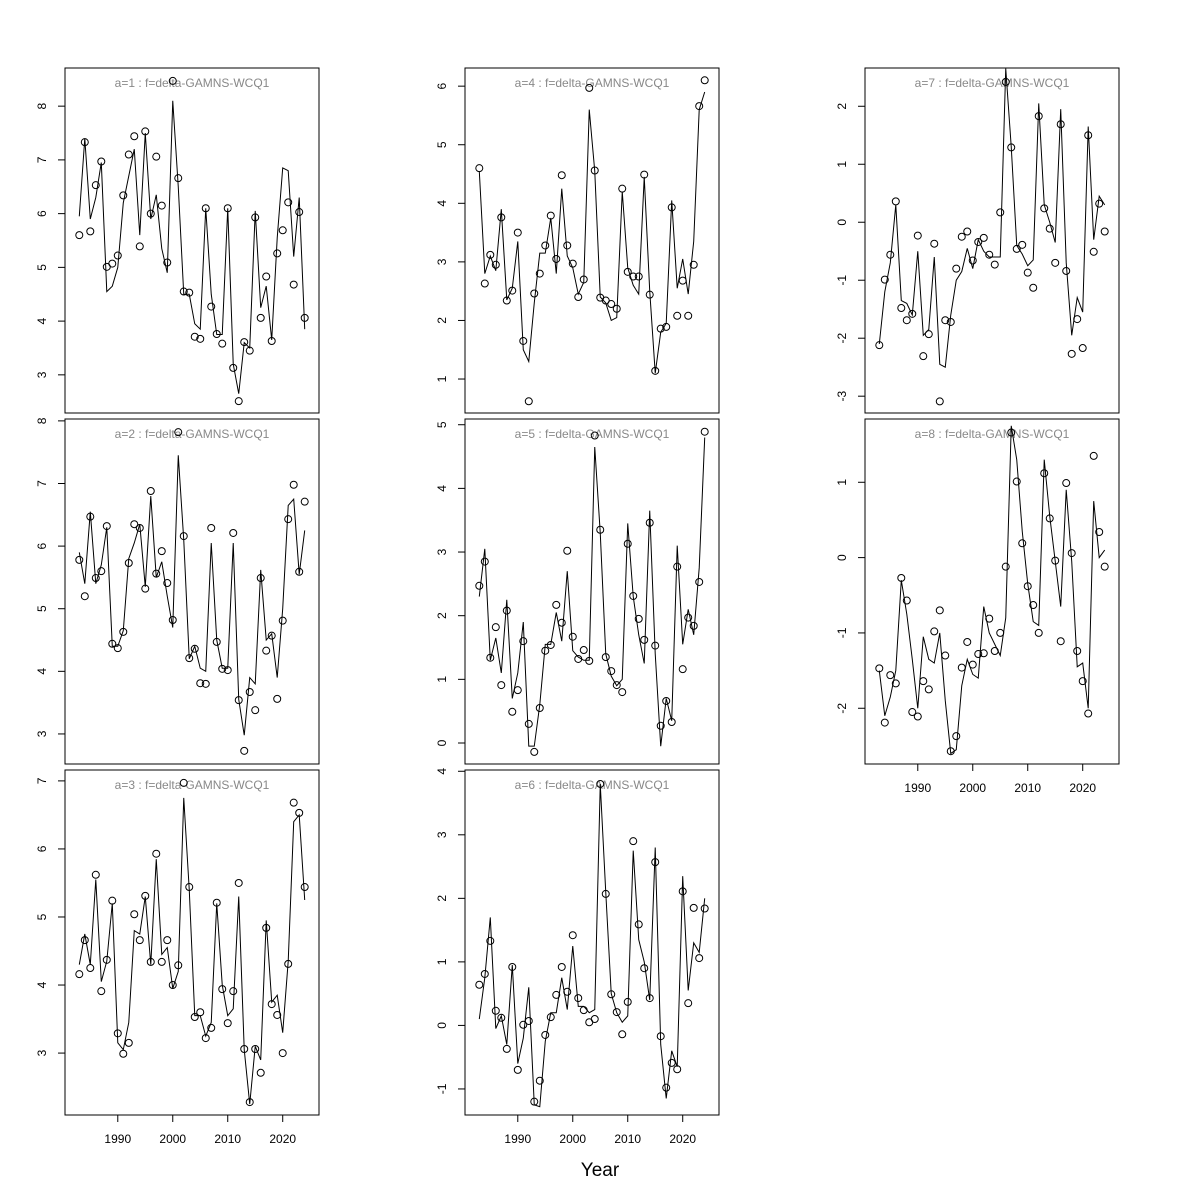  Describe the element at coordinates (577, 240) in the screenshot. I see `panel: a=4 : f=delta-GAMNS-WCQ1 1 2 3 4 5 6` at that location.